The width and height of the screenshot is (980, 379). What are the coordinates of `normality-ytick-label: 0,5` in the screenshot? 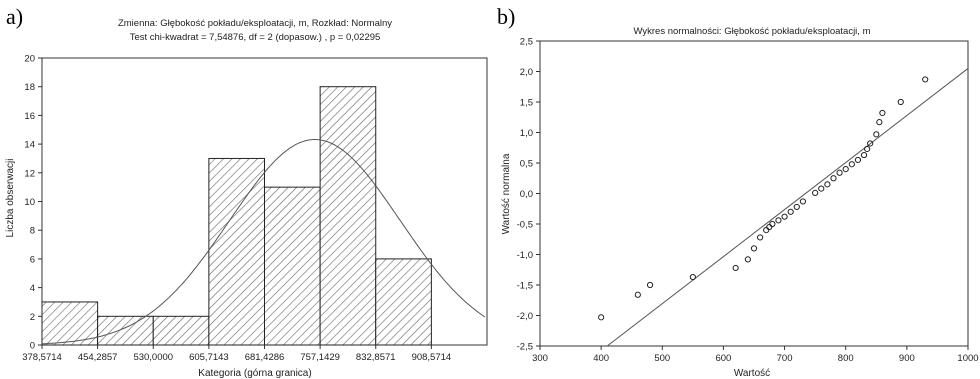 It's located at (526, 164).